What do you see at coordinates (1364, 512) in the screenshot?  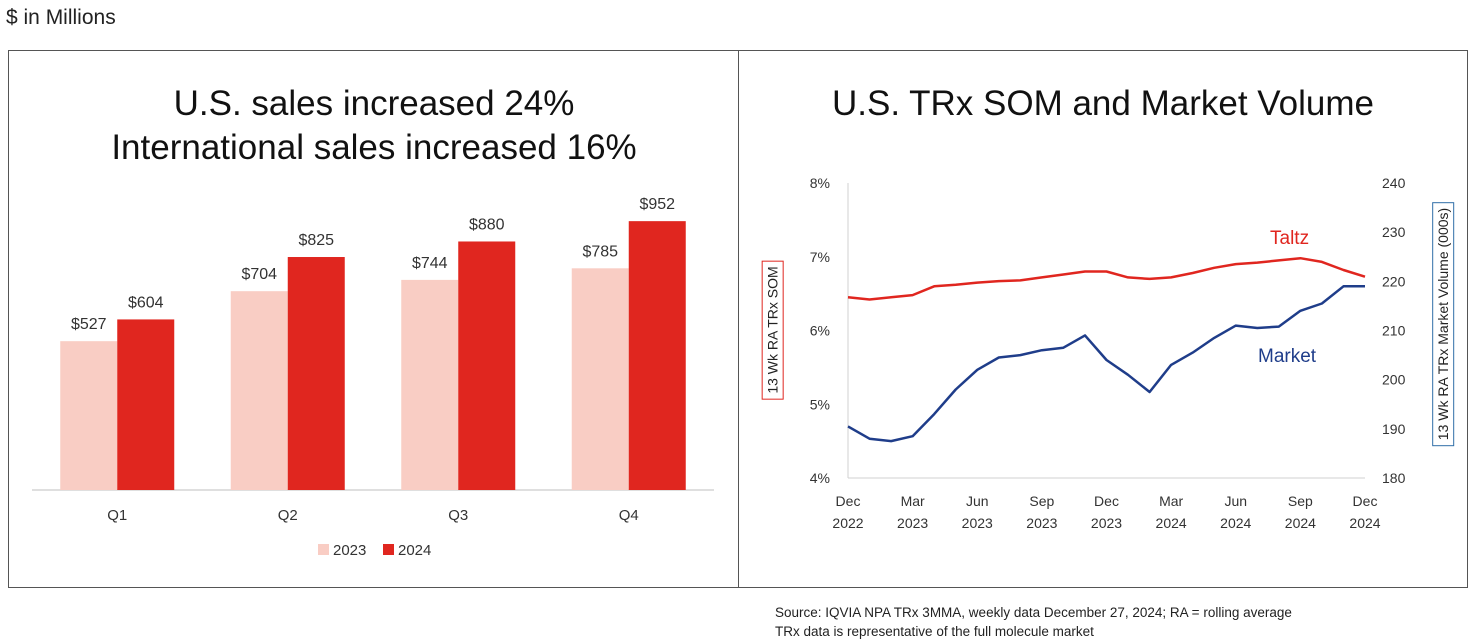 I see `x-tick-label: Dec 2024` at bounding box center [1364, 512].